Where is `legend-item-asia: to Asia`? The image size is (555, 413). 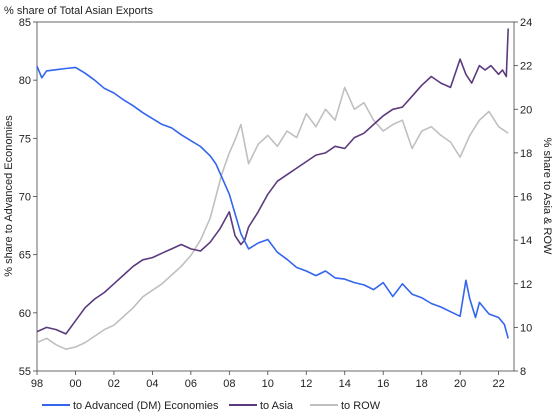
legend-item-asia: to Asia is located at coordinates (261, 406).